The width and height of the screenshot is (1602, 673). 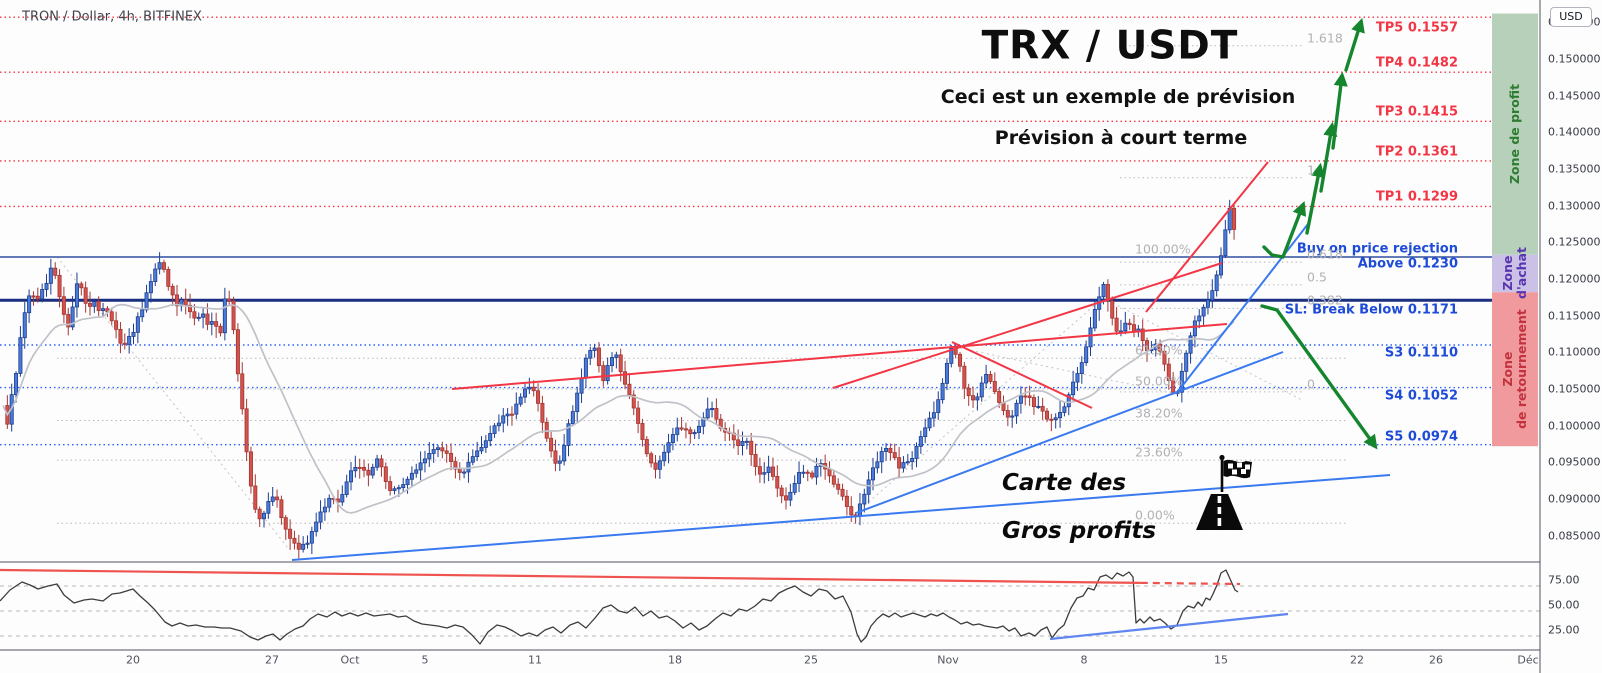 What do you see at coordinates (770, 606) in the screenshot?
I see `rsi-indicator-pane` at bounding box center [770, 606].